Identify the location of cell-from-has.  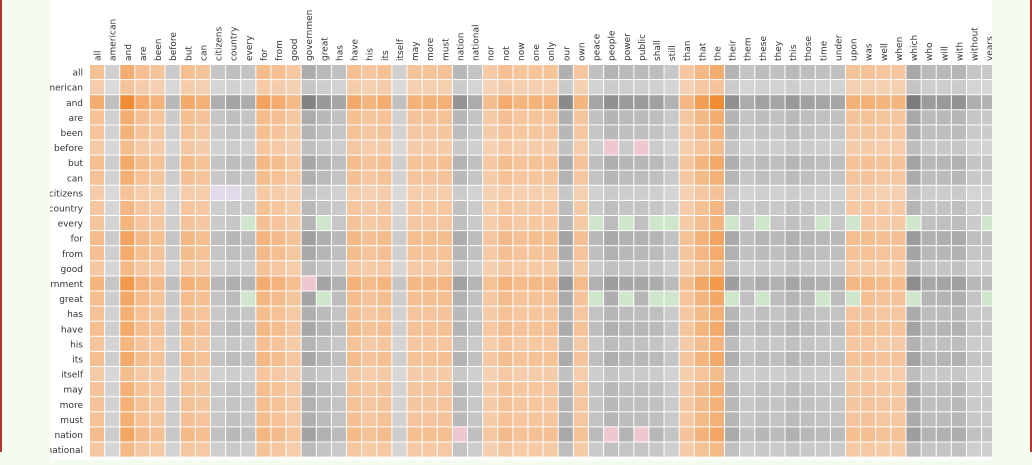
(339, 253).